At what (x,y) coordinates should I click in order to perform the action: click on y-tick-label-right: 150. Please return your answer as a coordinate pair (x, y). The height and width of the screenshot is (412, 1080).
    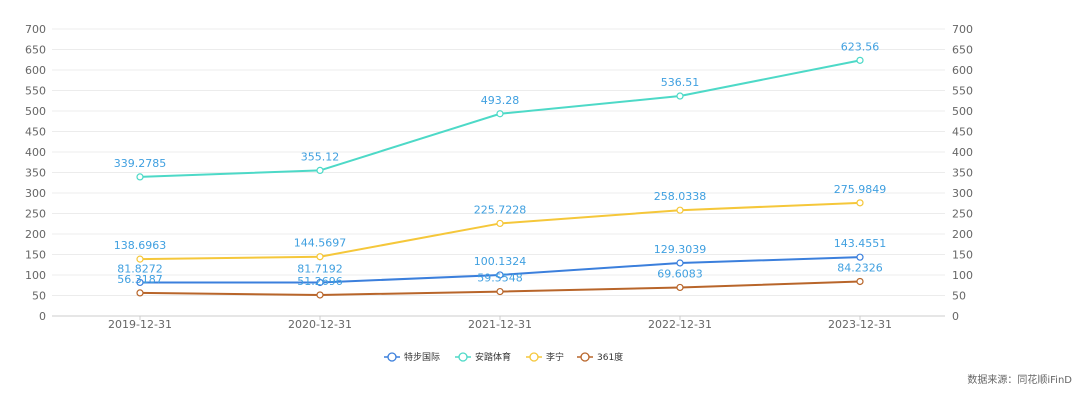
    Looking at the image, I should click on (962, 255).